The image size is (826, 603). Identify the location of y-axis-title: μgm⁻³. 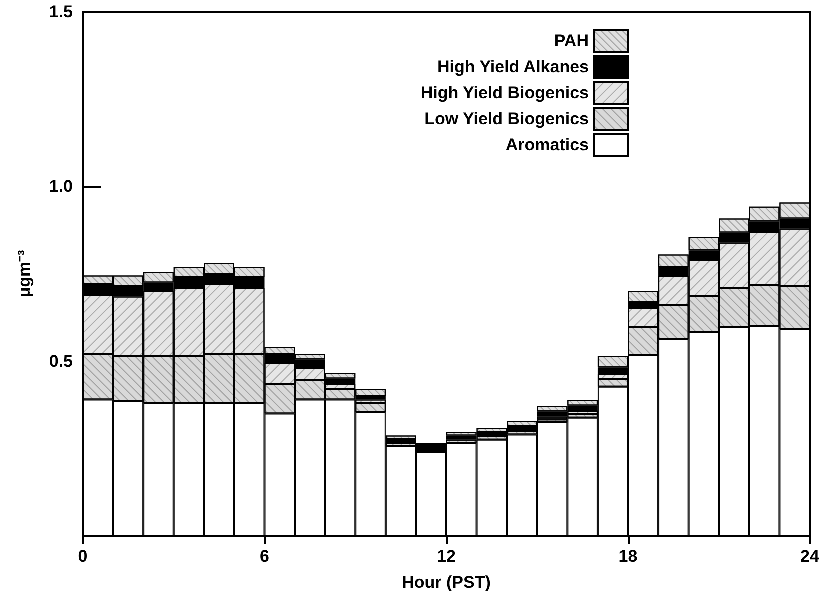
(24, 274).